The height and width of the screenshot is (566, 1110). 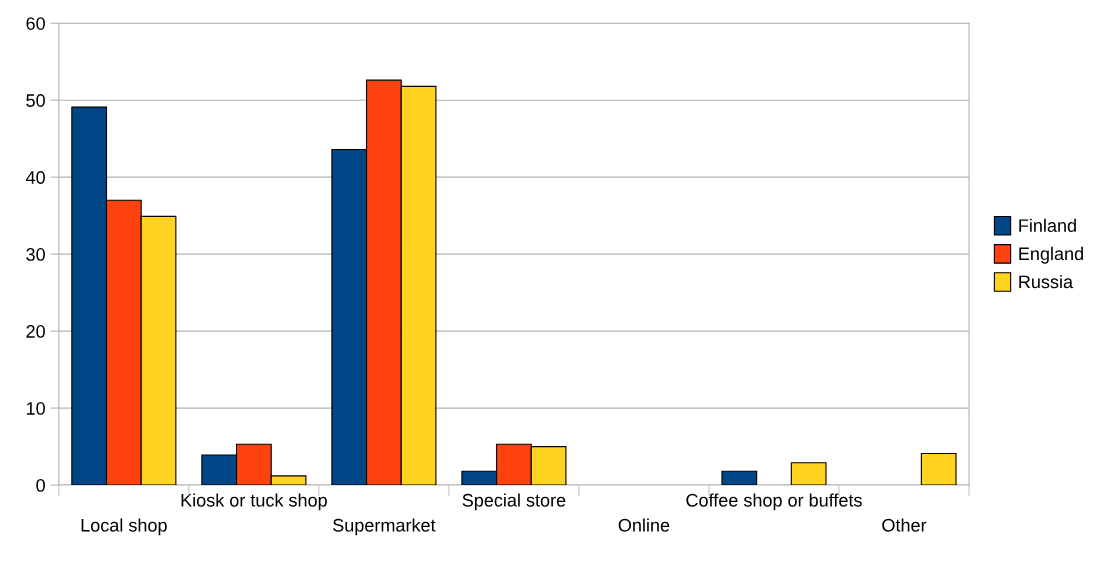 What do you see at coordinates (384, 527) in the screenshot?
I see `x-tick-label: Supermarket` at bounding box center [384, 527].